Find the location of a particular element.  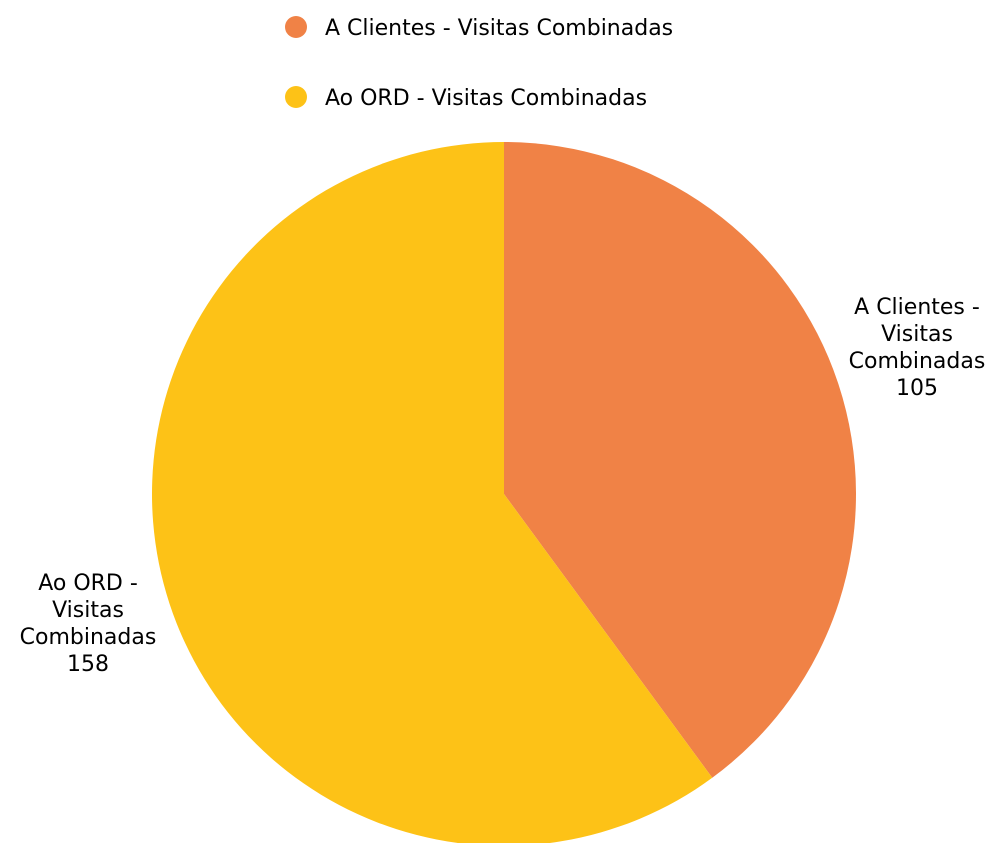

legend-label: A Clientes - Visitas Combinadas is located at coordinates (499, 28).